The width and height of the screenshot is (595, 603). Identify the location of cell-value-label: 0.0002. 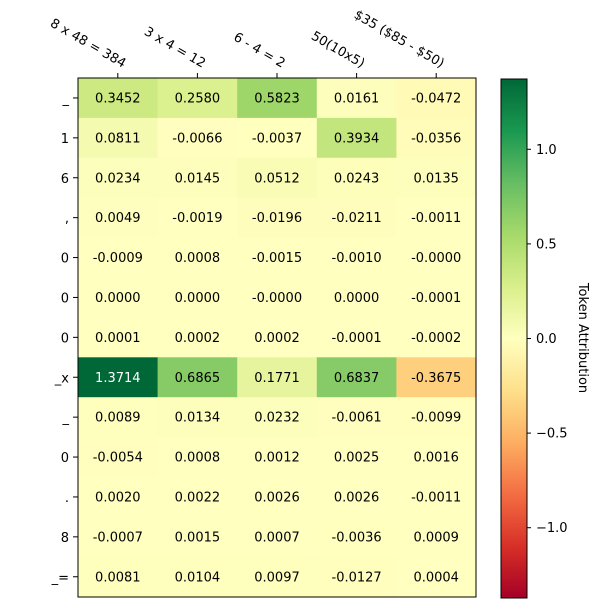
(198, 338).